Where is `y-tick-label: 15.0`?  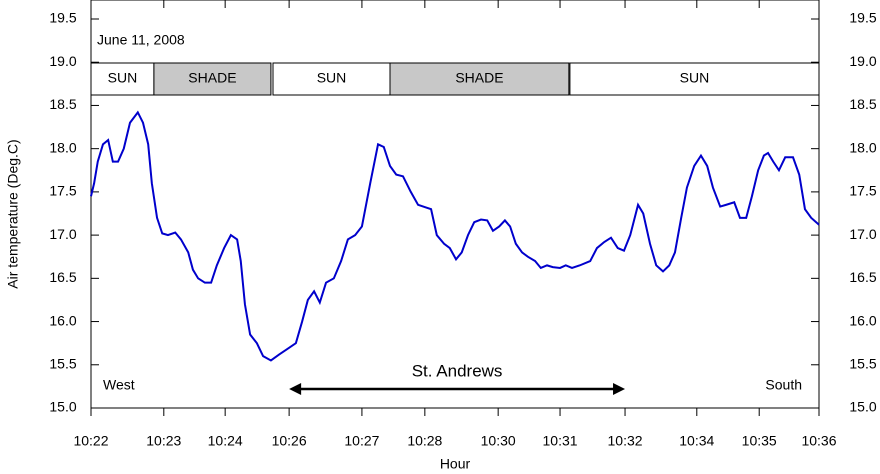 y-tick-label: 15.0 is located at coordinates (62, 407).